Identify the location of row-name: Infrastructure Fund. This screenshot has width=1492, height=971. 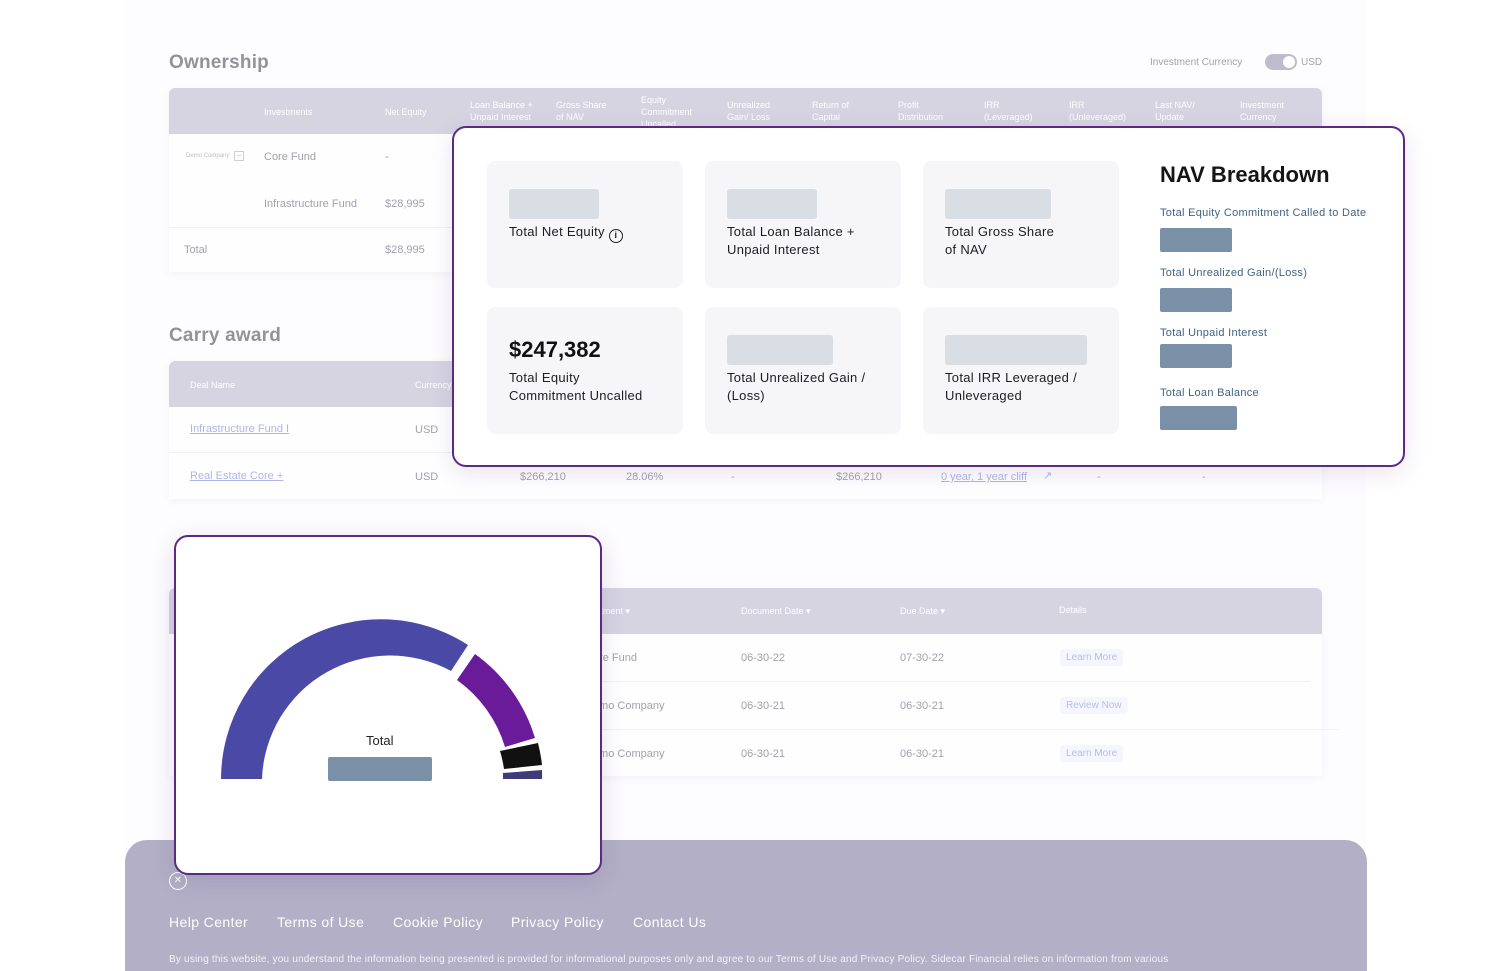
(310, 204).